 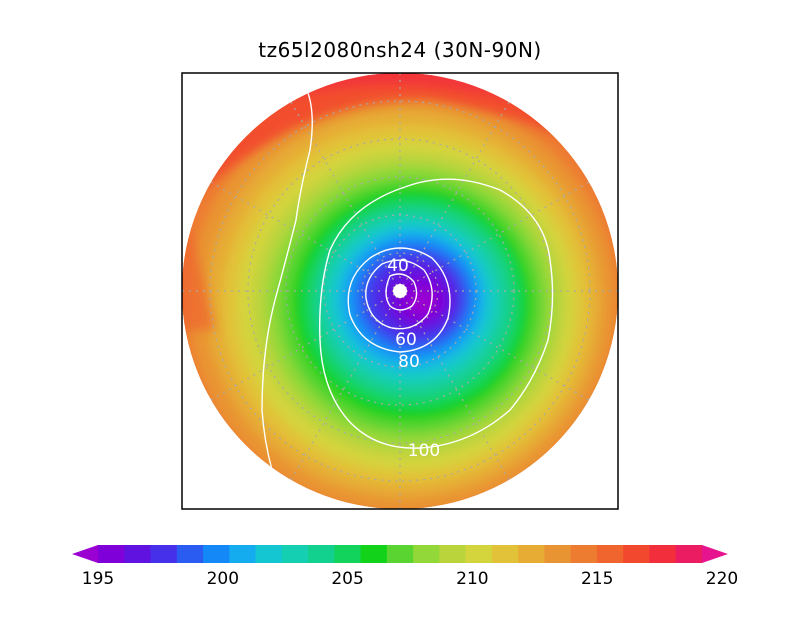 I want to click on colorbar-extend-min, so click(x=85, y=554).